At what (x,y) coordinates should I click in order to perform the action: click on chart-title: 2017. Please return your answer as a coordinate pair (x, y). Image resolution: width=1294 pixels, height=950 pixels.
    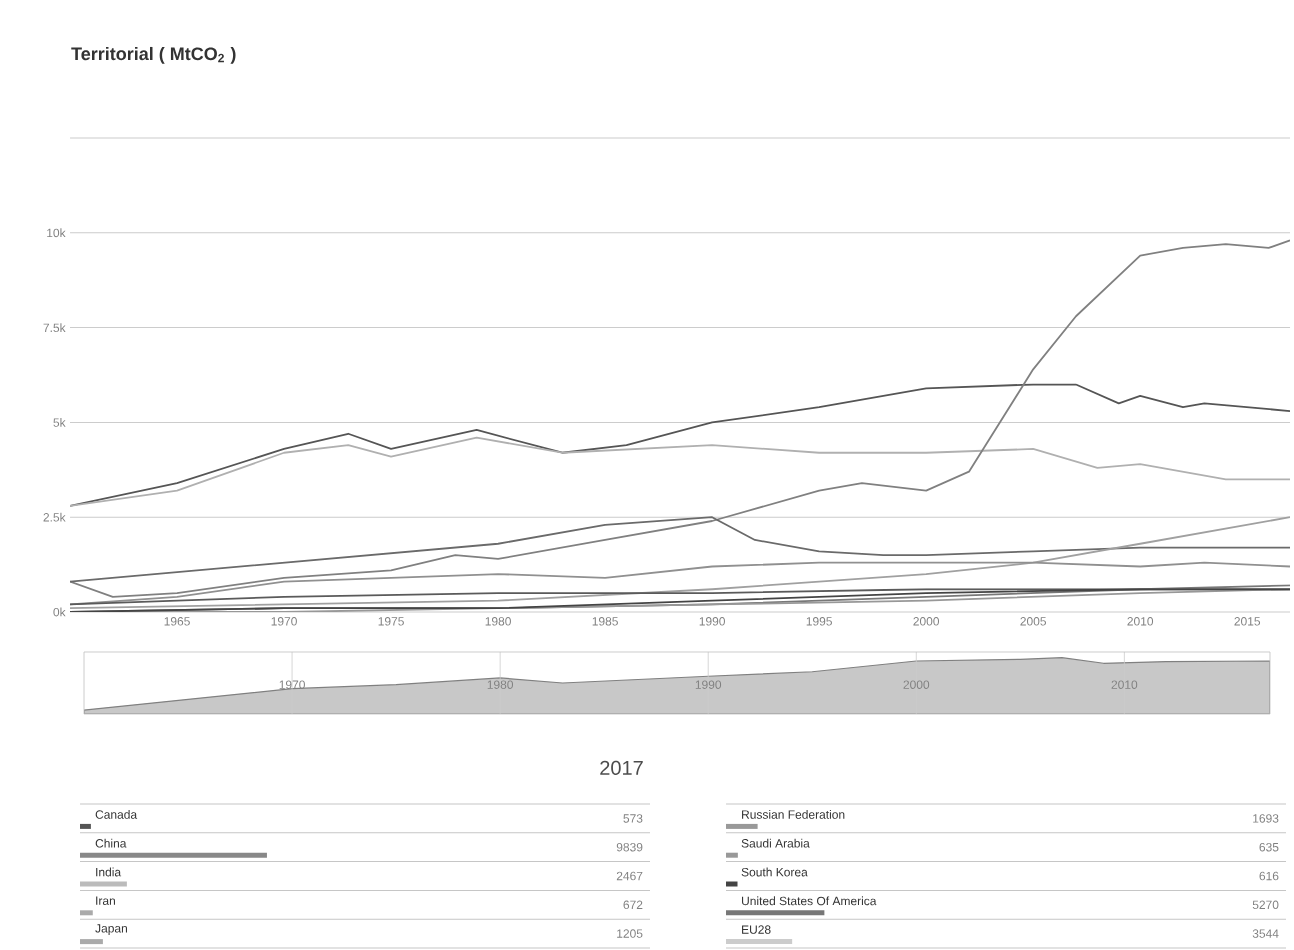
    Looking at the image, I should click on (621, 767).